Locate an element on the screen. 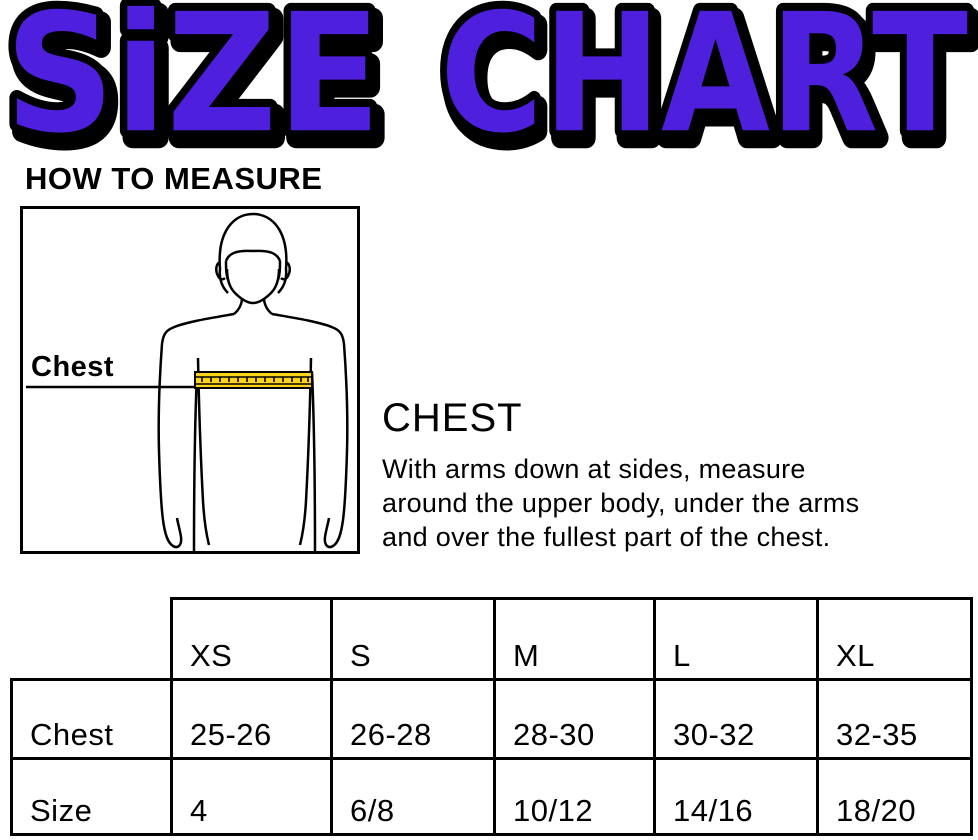  measuring-tape-ticks is located at coordinates (255, 379).